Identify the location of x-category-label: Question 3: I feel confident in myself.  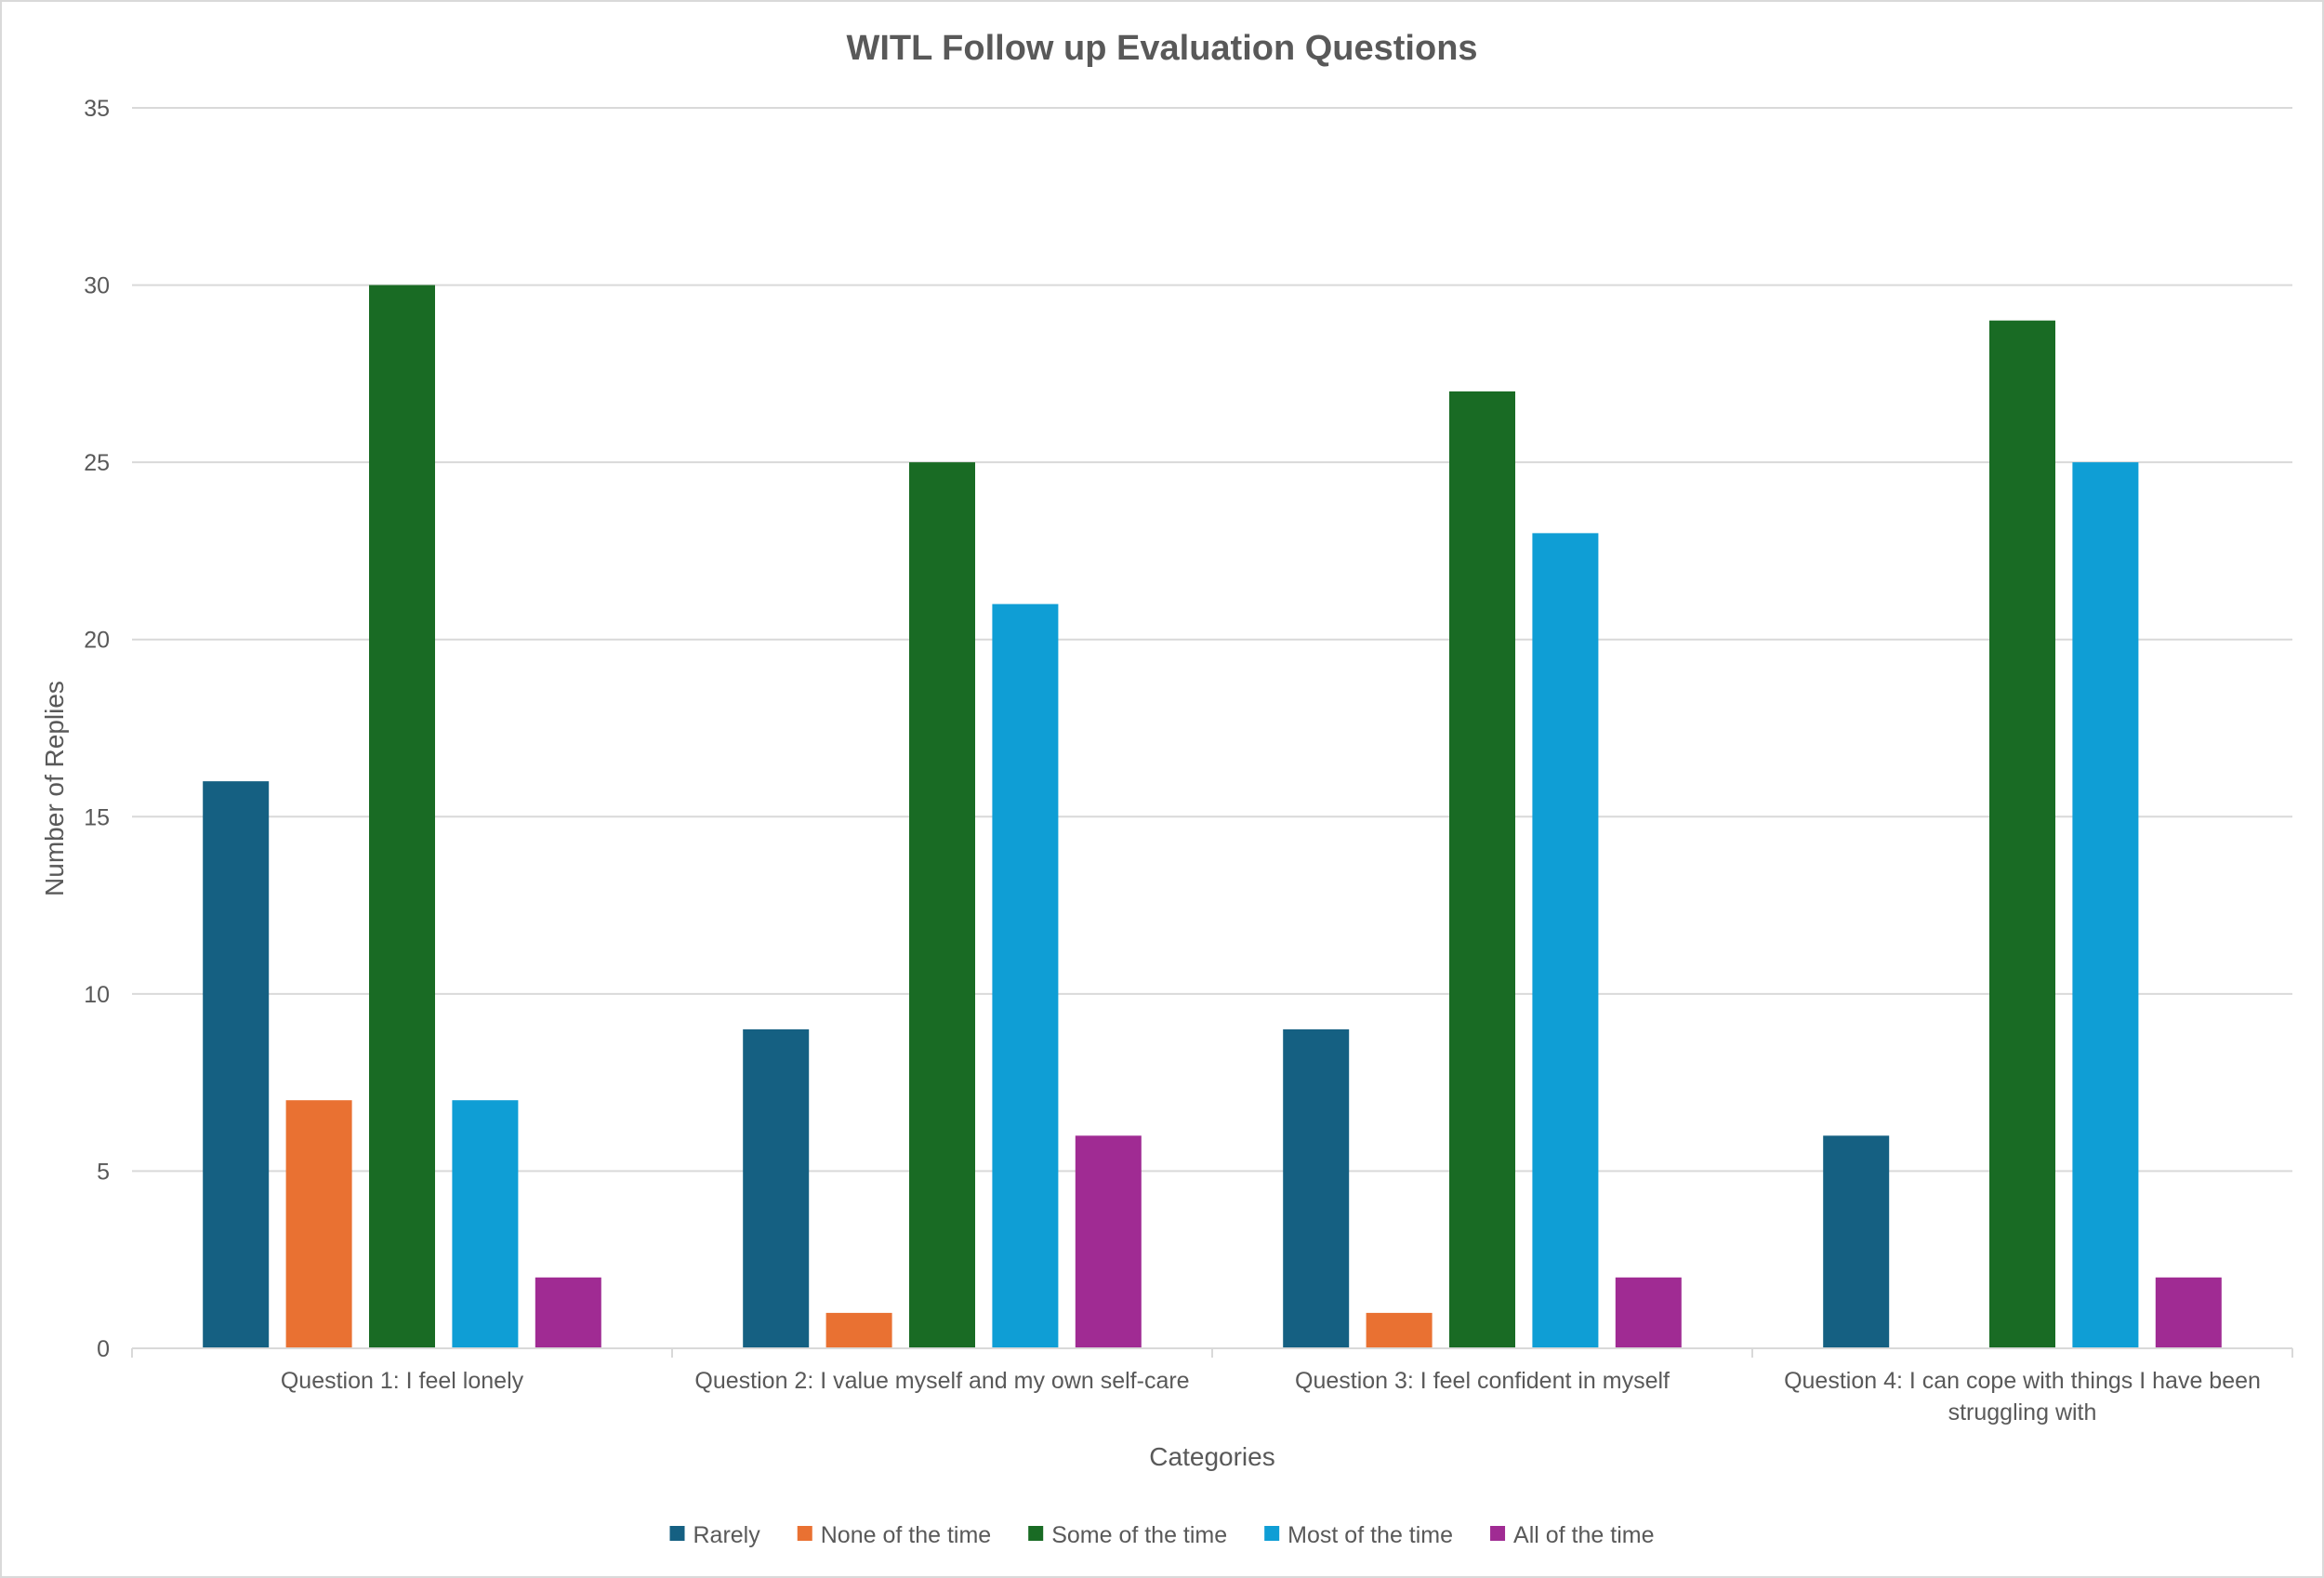
(1482, 1381).